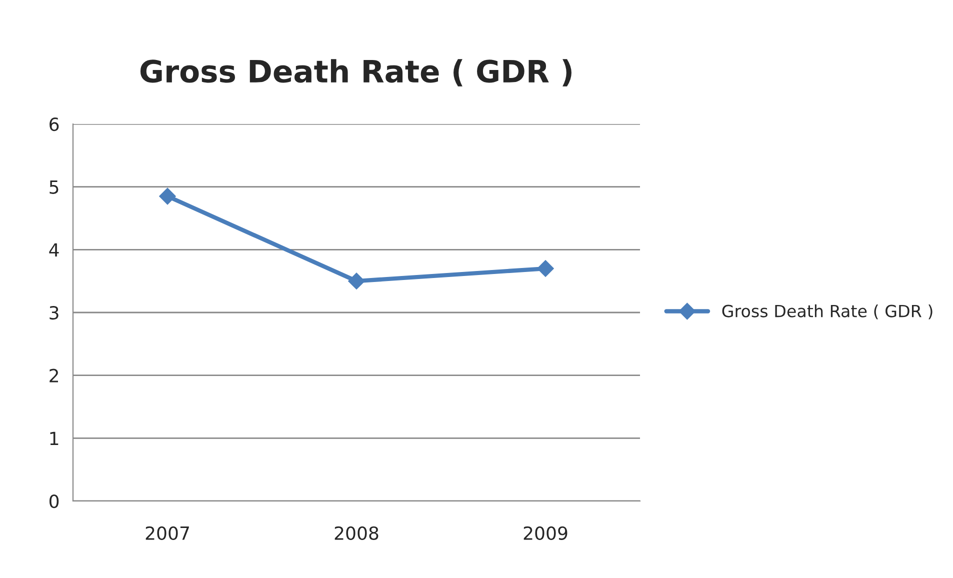 The width and height of the screenshot is (953, 578). I want to click on legend-label: Gross Death Rate ( GDR ), so click(827, 312).